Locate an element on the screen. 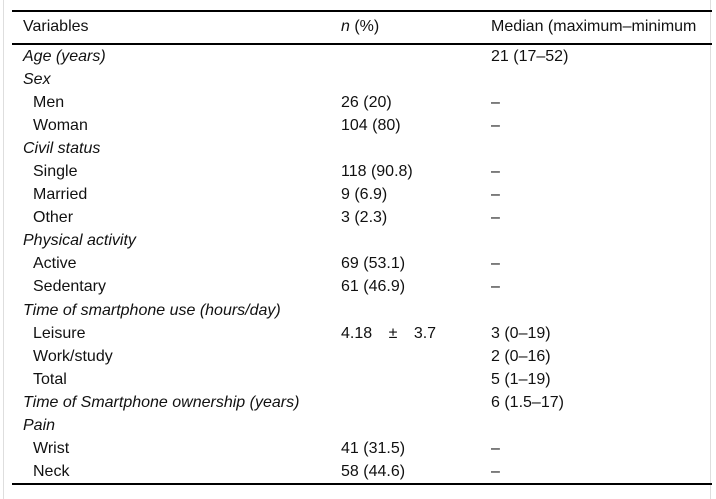  row-label: Work/study is located at coordinates (73, 356).